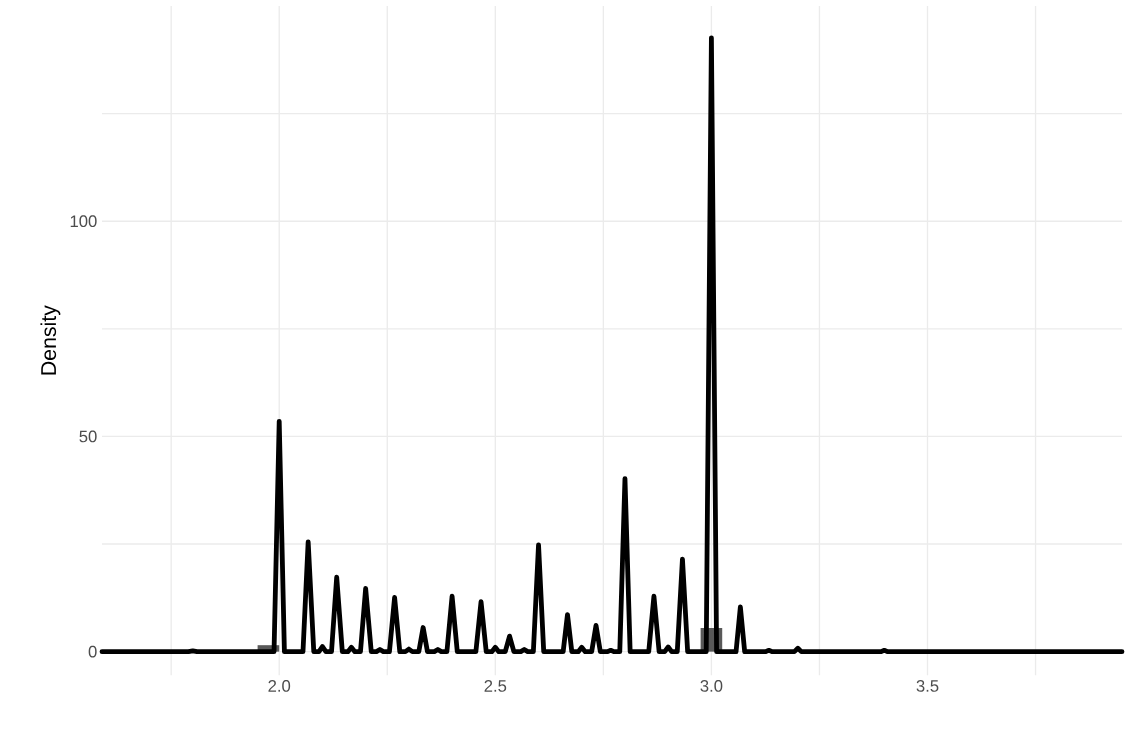 Image resolution: width=1133 pixels, height=754 pixels. What do you see at coordinates (88, 436) in the screenshot?
I see `y-tick-label: 50` at bounding box center [88, 436].